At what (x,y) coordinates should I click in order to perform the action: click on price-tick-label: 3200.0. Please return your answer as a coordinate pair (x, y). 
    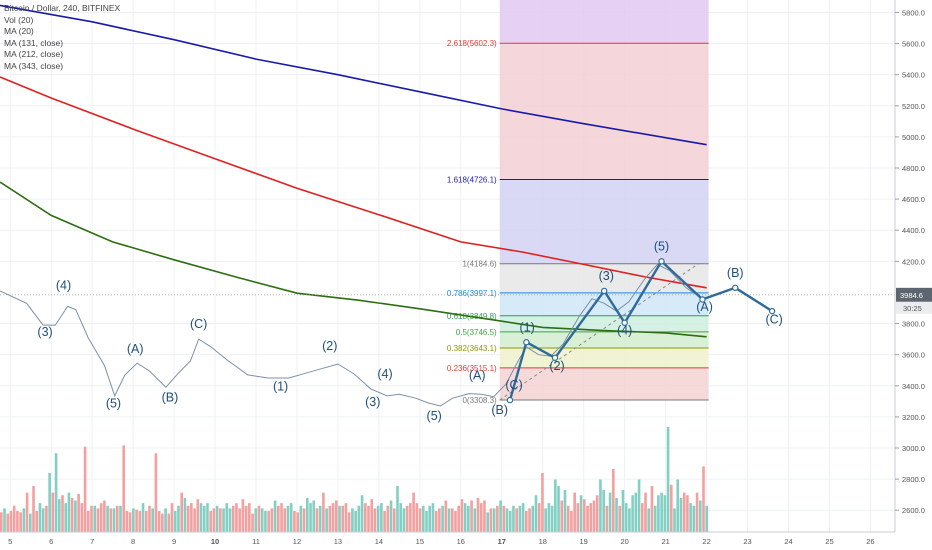
    Looking at the image, I should click on (913, 417).